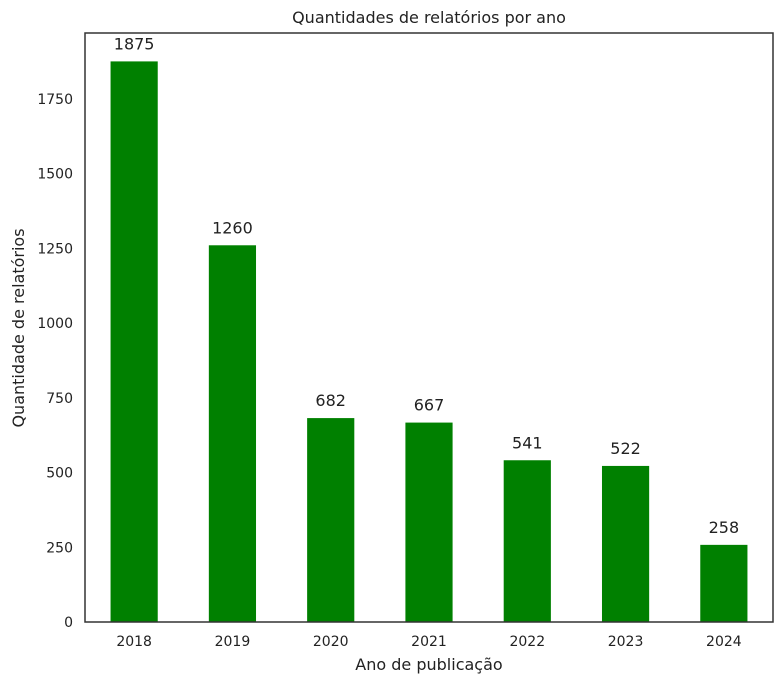 The image size is (784, 684). What do you see at coordinates (134, 642) in the screenshot?
I see `x-tick-label-2018: 2018` at bounding box center [134, 642].